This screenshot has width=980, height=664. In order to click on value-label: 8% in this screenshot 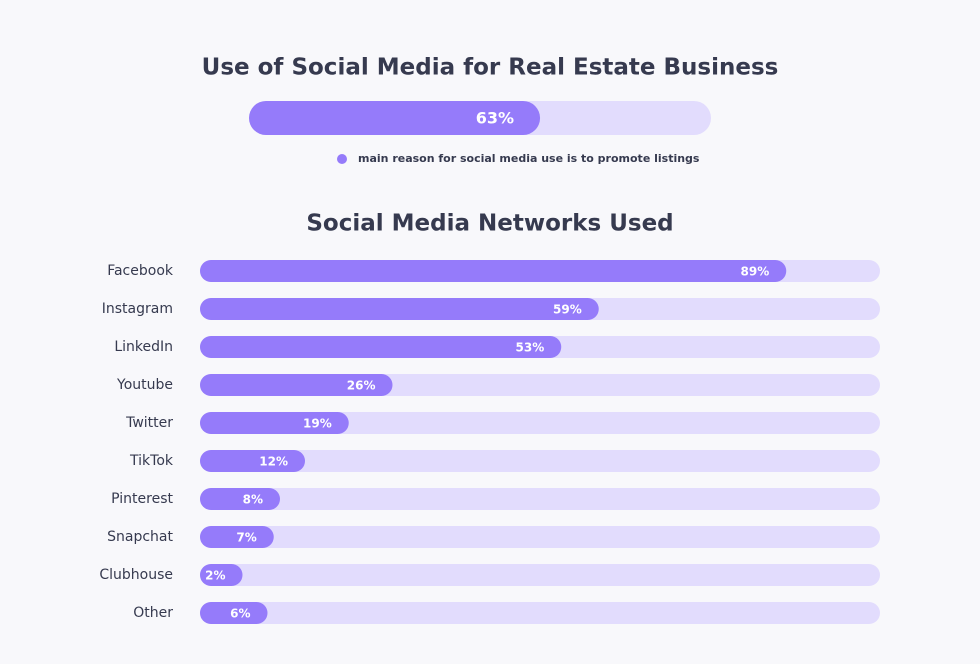, I will do `click(253, 500)`.